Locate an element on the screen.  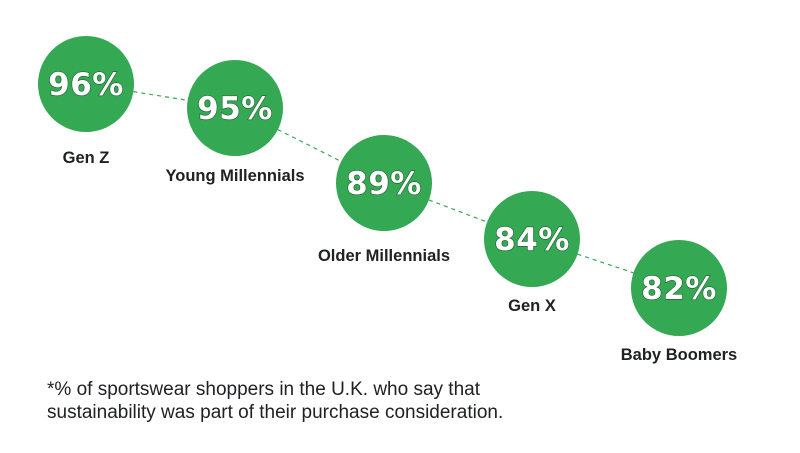
category-label: Young Millennials is located at coordinates (234, 176).